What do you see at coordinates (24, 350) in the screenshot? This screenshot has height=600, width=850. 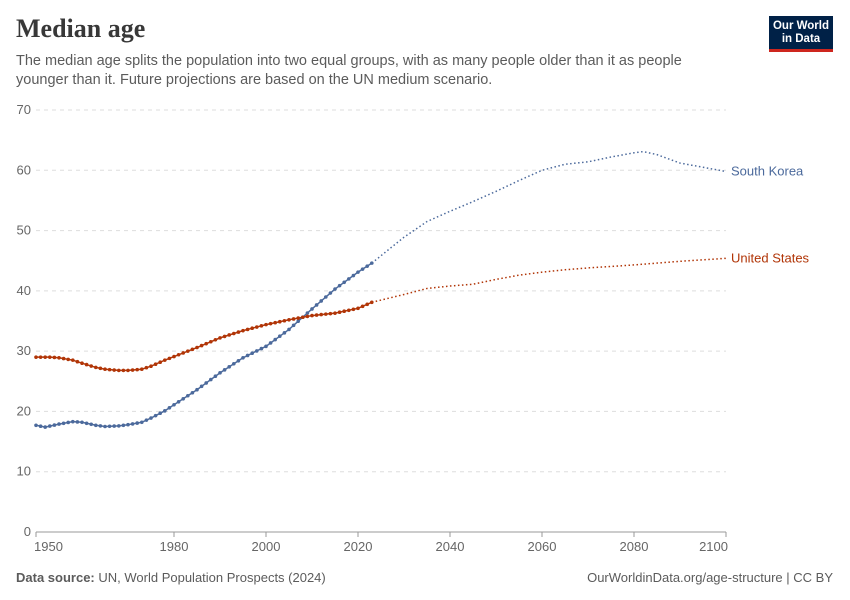 I see `y-tick-label: 30` at bounding box center [24, 350].